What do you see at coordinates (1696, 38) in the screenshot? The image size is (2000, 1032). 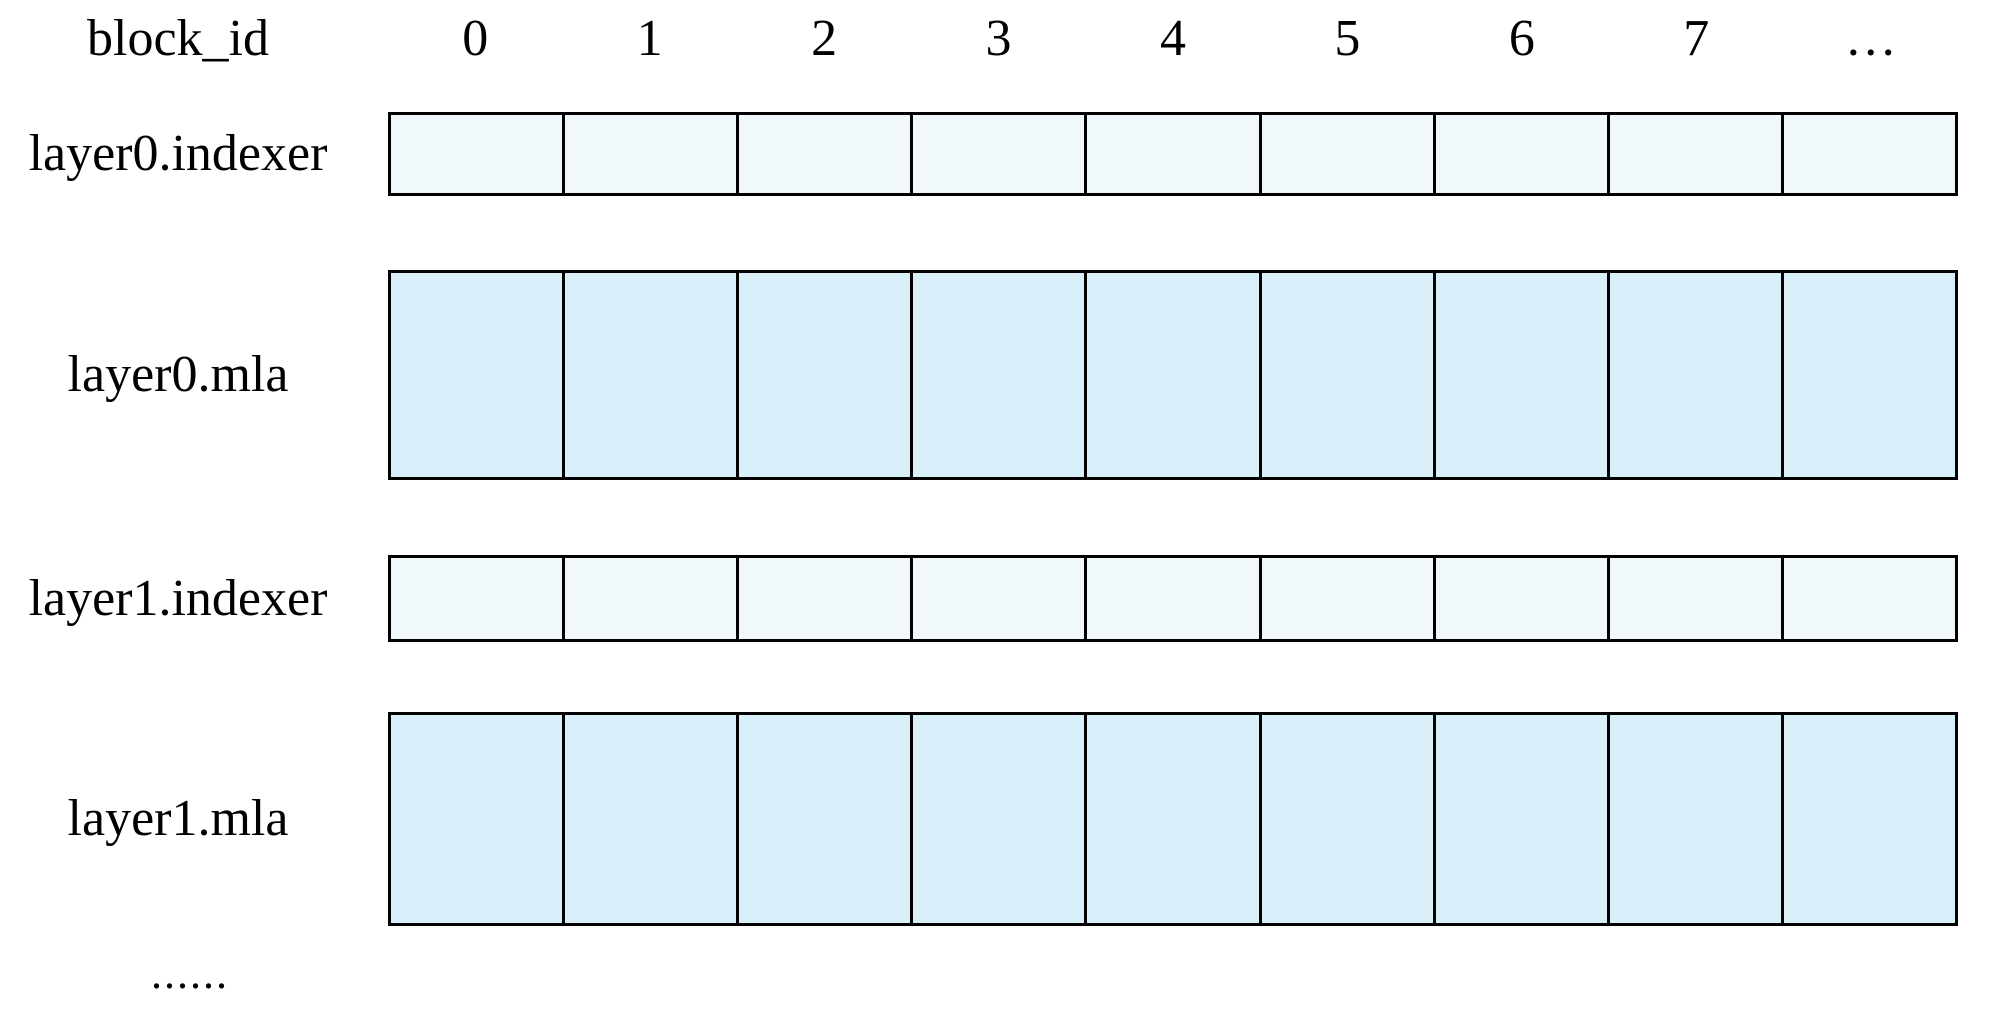 I see `block-id-col-7: 7` at bounding box center [1696, 38].